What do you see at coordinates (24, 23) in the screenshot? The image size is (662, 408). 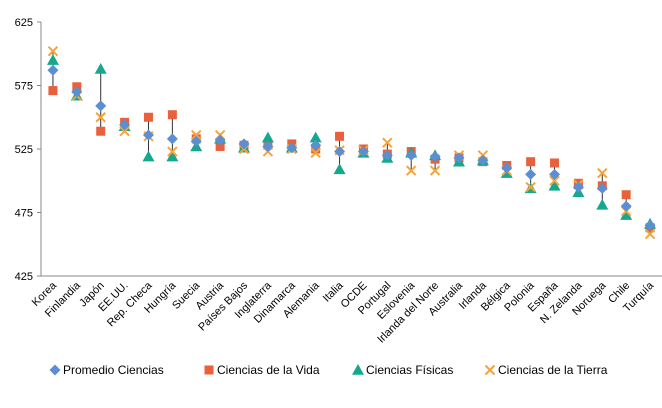 I see `y-tick-label: 625` at bounding box center [24, 23].